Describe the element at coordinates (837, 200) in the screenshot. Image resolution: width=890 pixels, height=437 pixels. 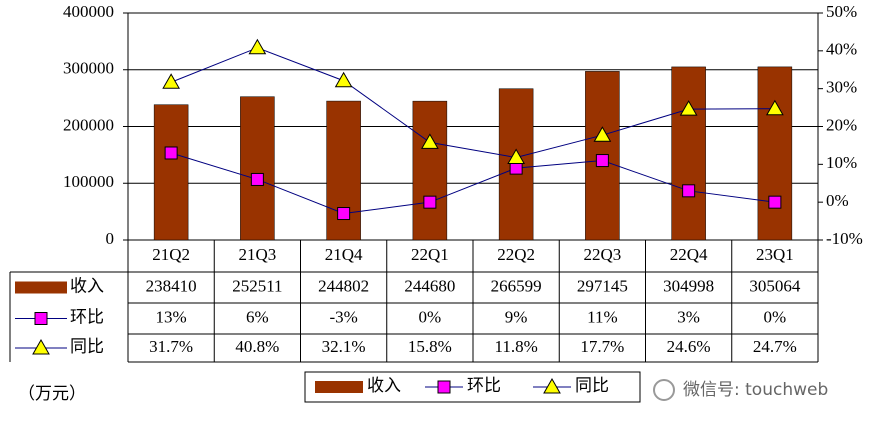
I see `y2-tick-label: 0%` at that location.